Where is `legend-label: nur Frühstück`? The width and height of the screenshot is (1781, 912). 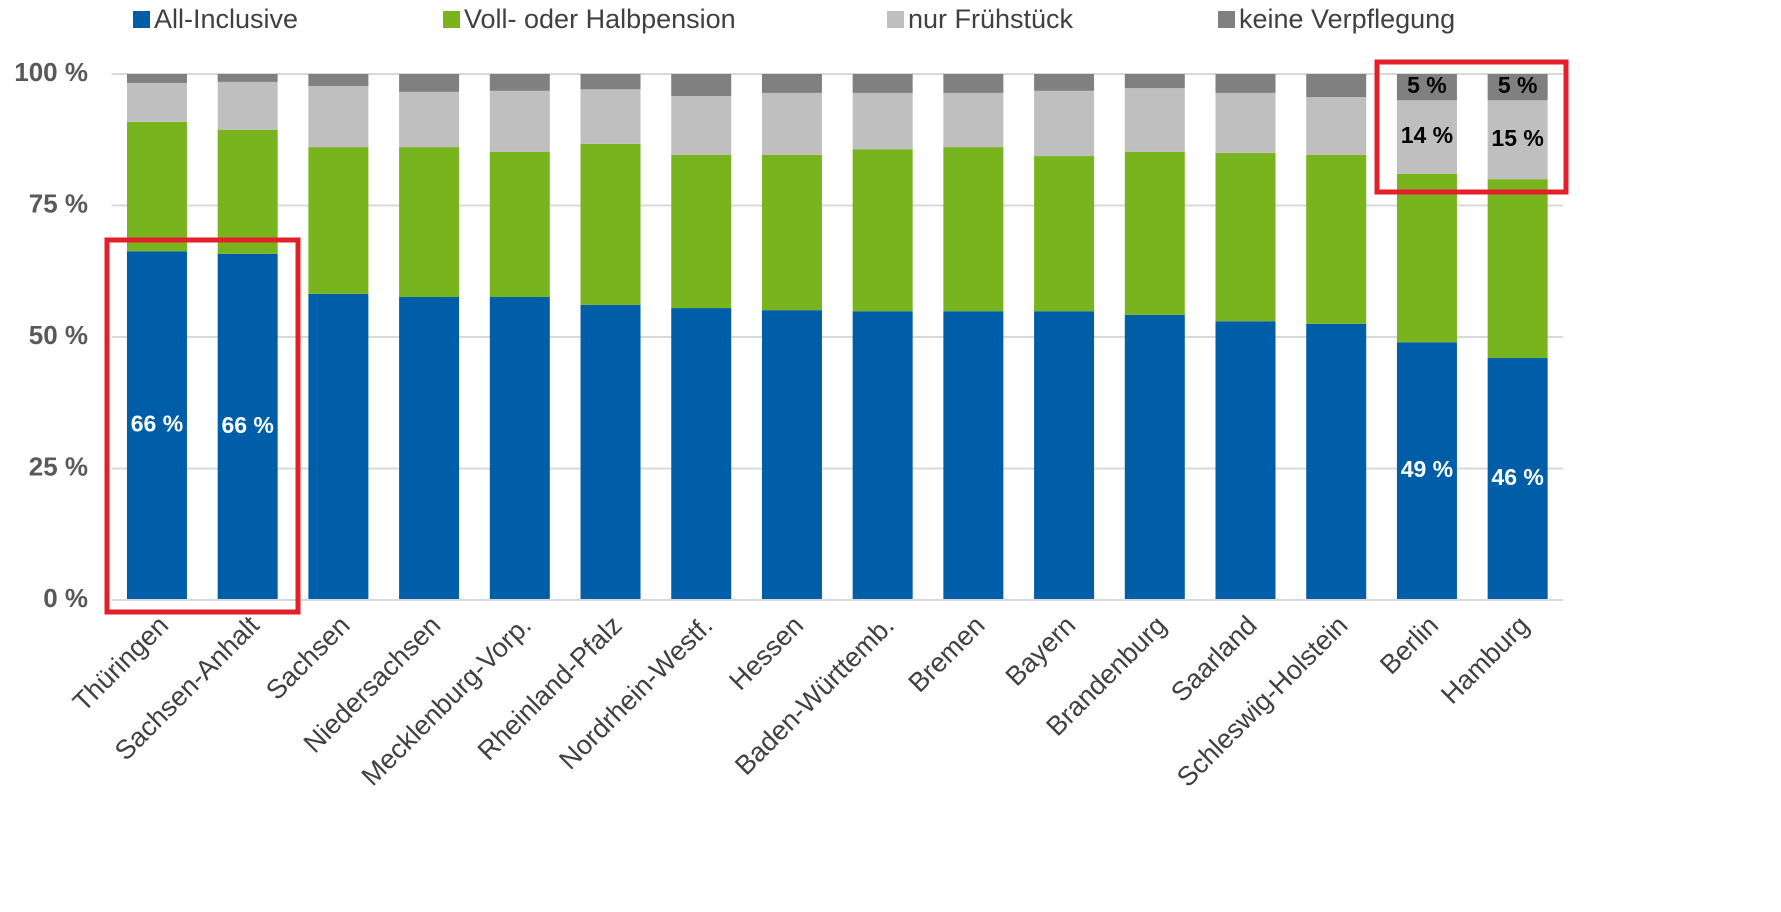
legend-label: nur Frühstück is located at coordinates (991, 19).